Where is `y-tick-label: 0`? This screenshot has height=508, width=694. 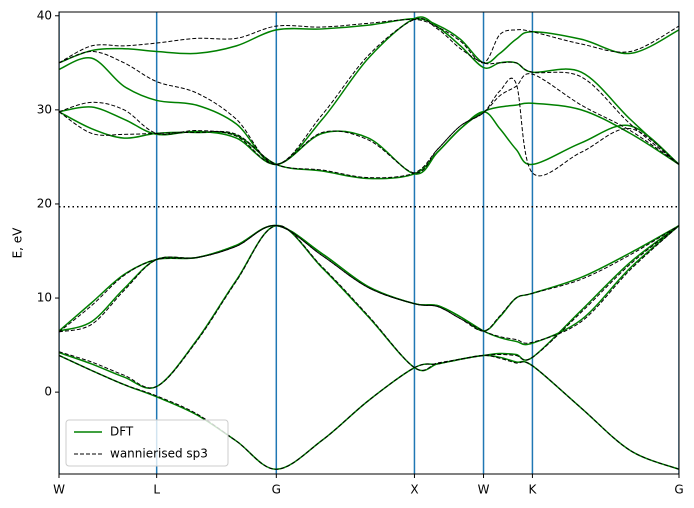
y-tick-label: 0 is located at coordinates (48, 392).